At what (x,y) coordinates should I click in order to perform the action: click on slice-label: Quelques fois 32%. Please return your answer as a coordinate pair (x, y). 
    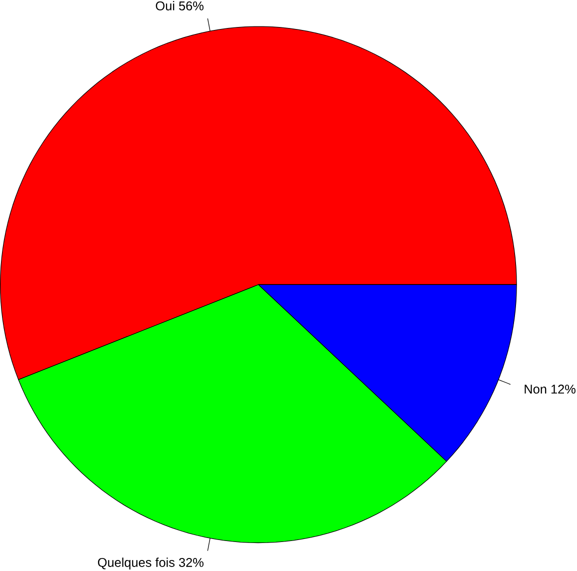
    Looking at the image, I should click on (151, 564).